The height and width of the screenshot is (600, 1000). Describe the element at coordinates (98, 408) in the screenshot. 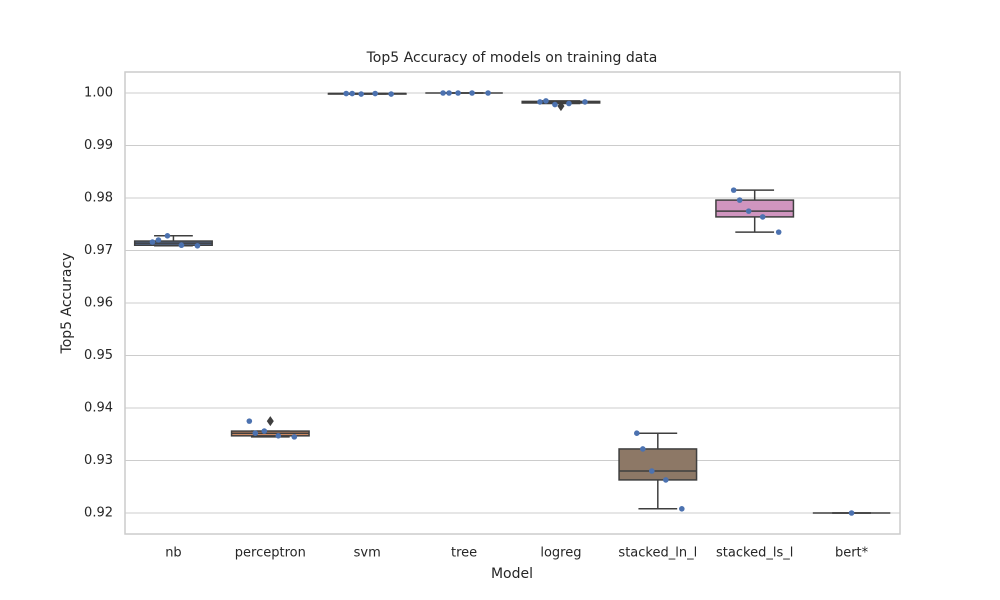

I see `y-tick-label: 0.94` at that location.